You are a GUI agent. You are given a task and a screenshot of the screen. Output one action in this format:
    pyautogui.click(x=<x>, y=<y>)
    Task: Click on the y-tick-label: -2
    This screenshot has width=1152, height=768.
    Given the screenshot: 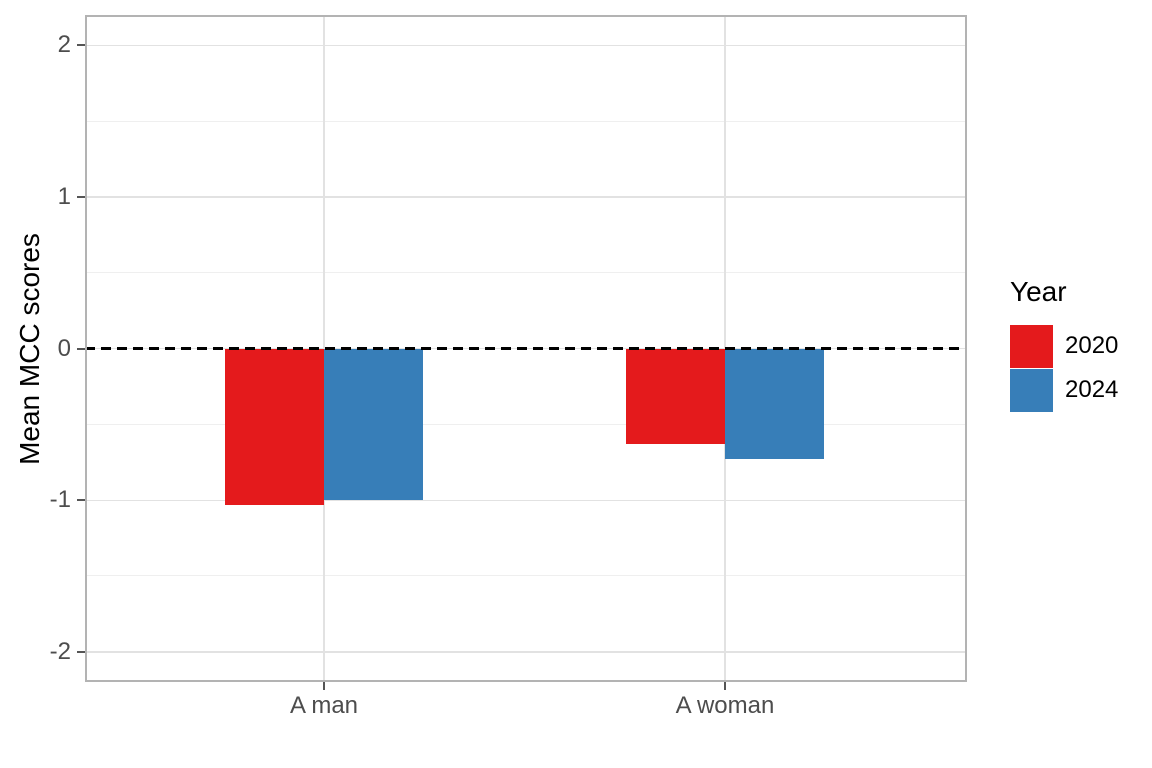 What is the action you would take?
    pyautogui.click(x=60, y=651)
    